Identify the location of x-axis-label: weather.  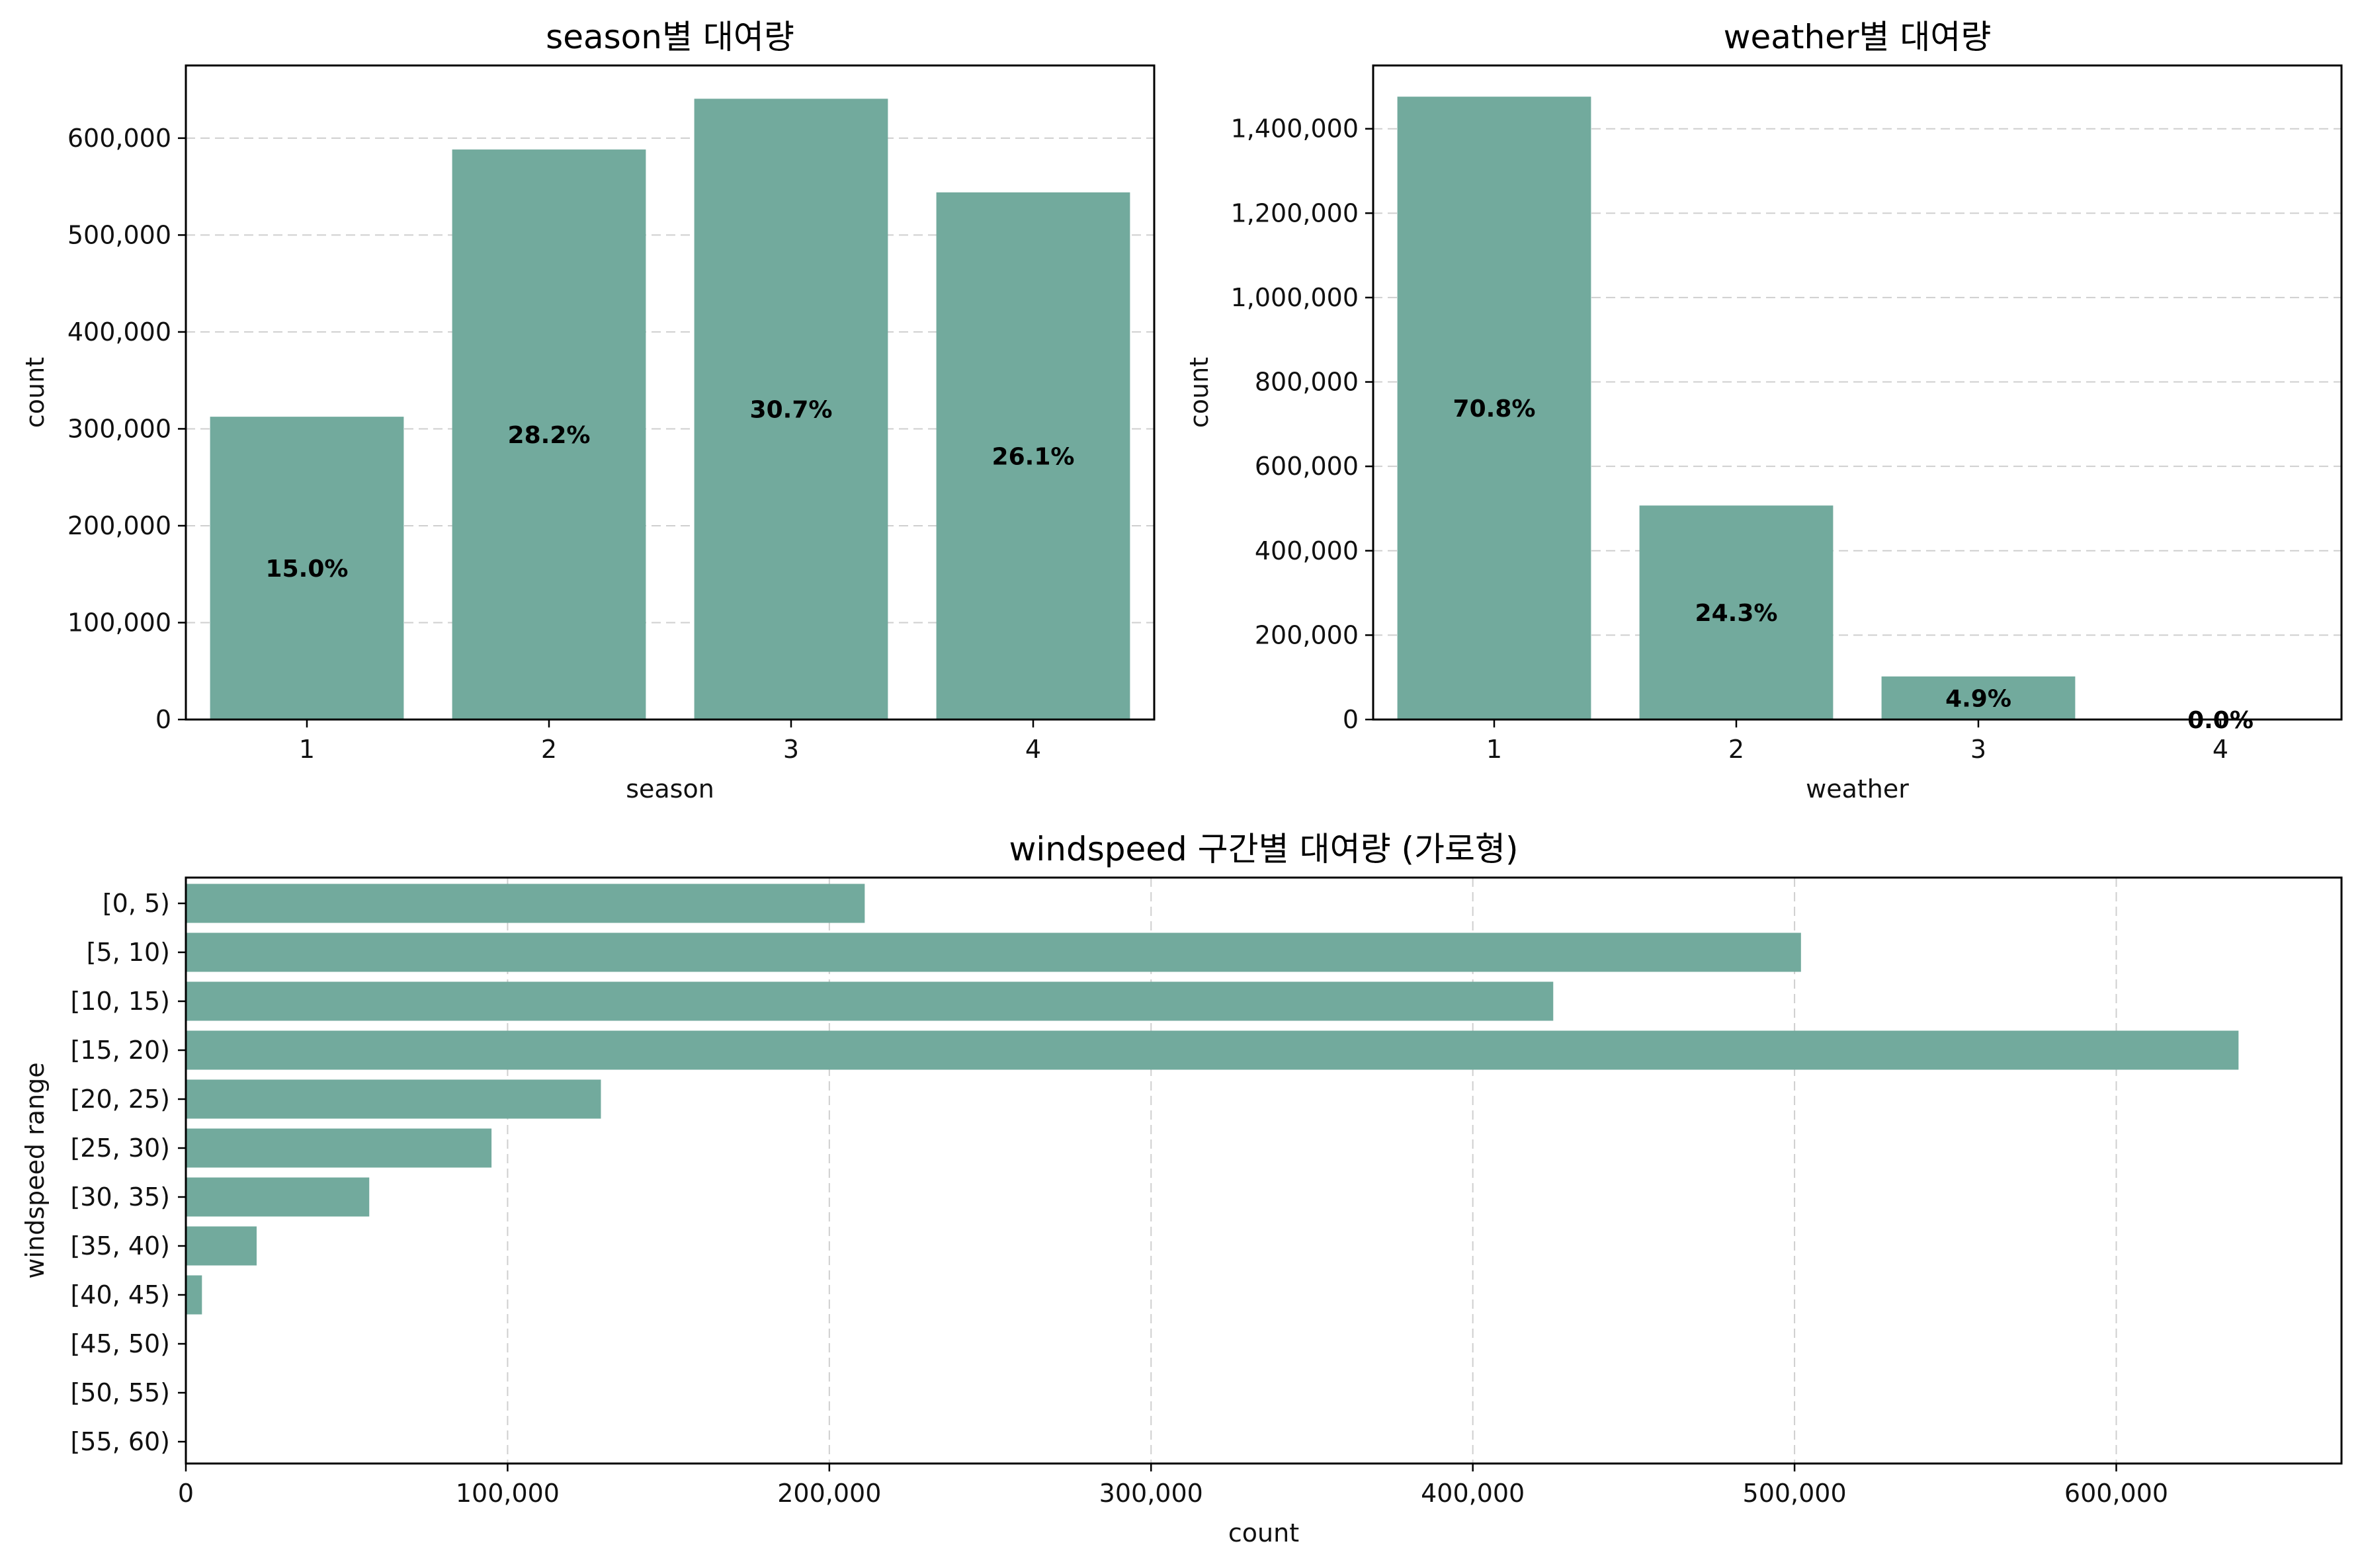
(1857, 789).